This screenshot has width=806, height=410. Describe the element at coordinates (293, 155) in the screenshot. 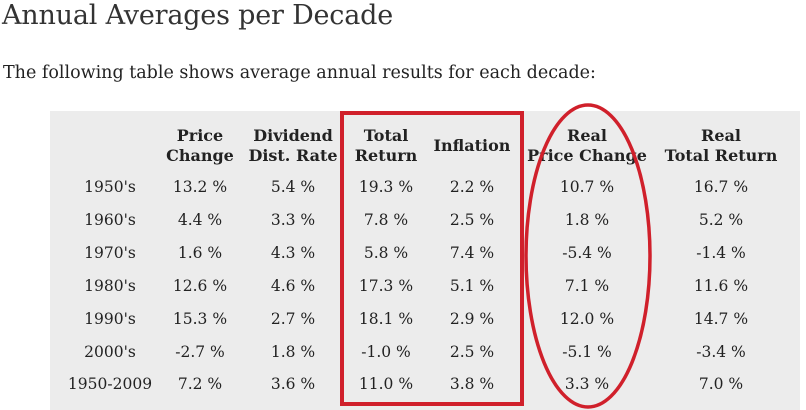

I see `header-line2: Dist. Rate` at that location.